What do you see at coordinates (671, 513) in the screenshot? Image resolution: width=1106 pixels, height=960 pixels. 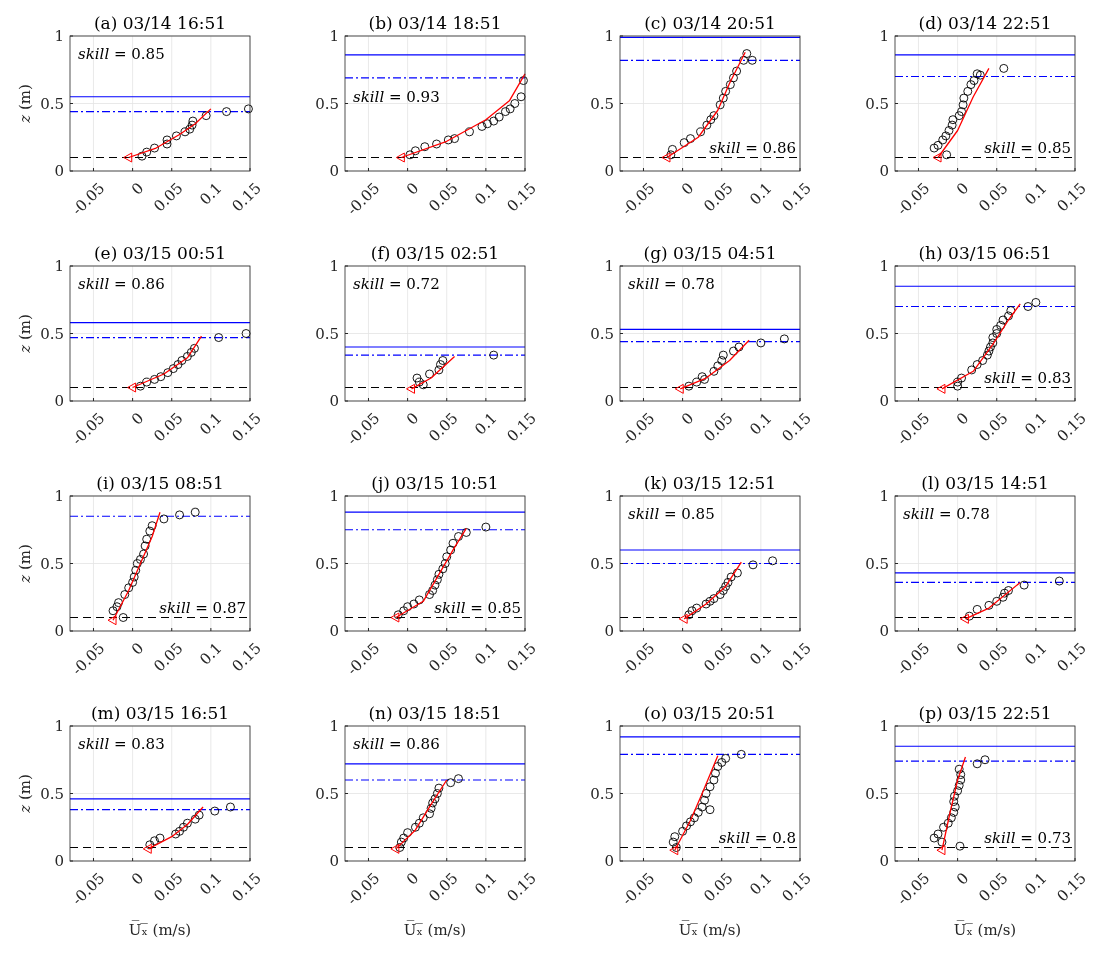 I see `annotation: skill = 0.85` at bounding box center [671, 513].